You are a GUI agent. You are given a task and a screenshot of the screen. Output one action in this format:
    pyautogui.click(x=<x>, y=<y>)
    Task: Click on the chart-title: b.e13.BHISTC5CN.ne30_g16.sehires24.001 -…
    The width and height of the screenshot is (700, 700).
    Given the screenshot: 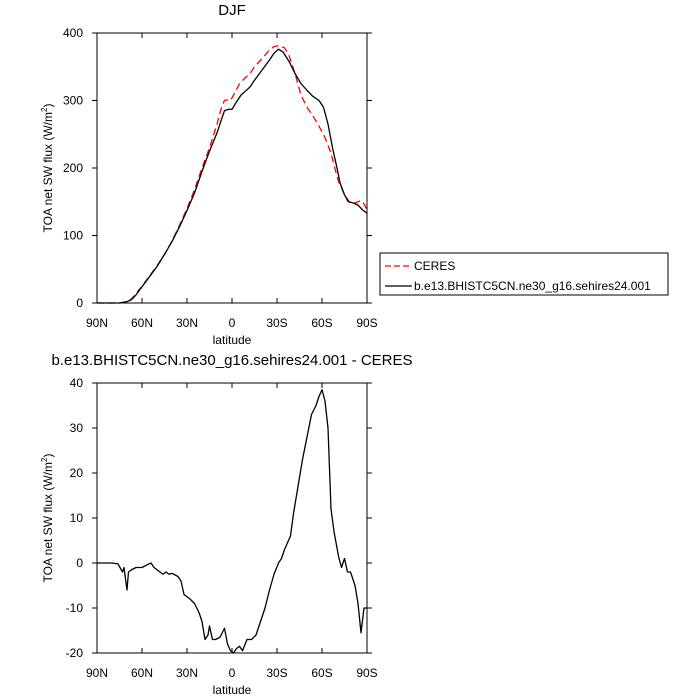 What is the action you would take?
    pyautogui.click(x=231, y=360)
    